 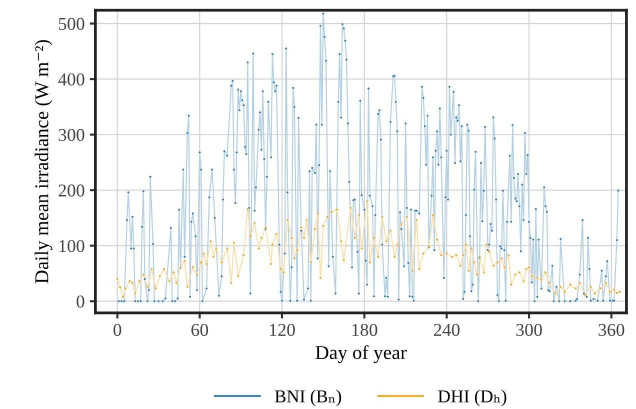 I want to click on x-tick-label: 120, so click(x=282, y=330).